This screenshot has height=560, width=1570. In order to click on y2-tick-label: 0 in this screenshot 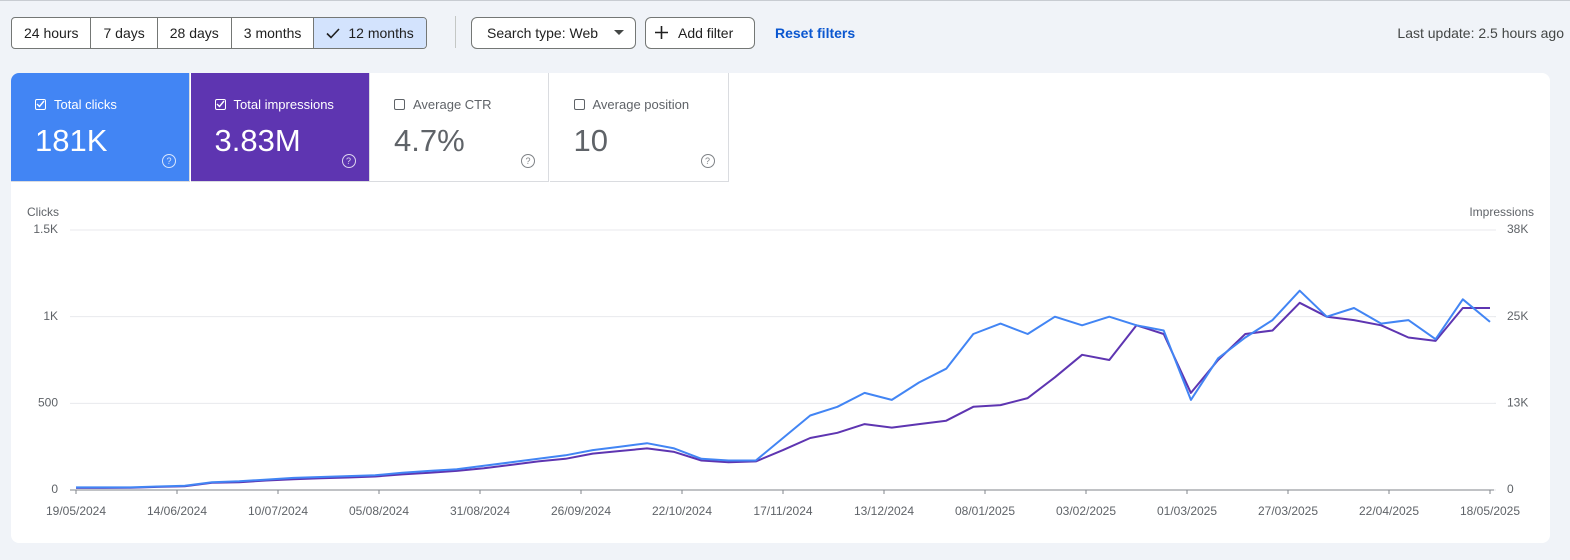, I will do `click(1510, 489)`.